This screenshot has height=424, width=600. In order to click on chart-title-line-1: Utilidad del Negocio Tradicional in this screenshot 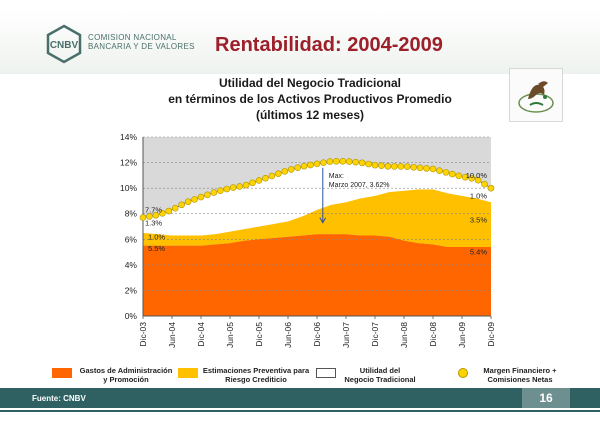, I will do `click(310, 83)`.